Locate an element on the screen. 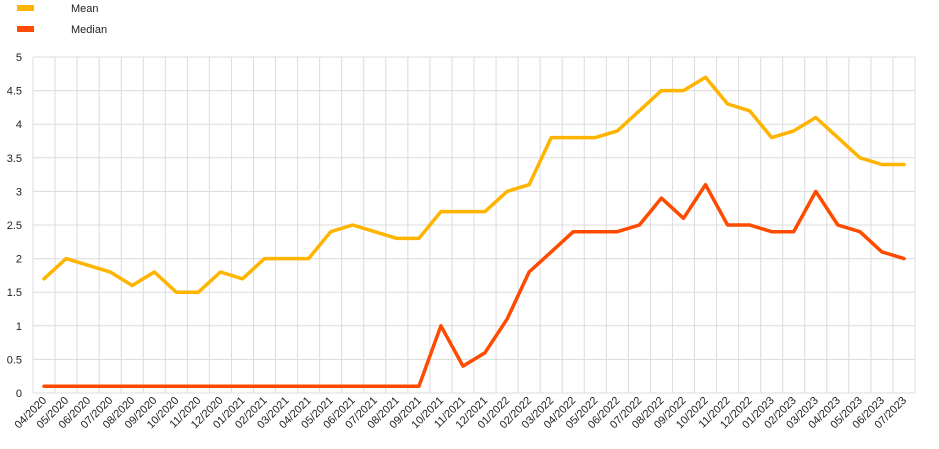  y-tick-label: 1 is located at coordinates (19, 327).